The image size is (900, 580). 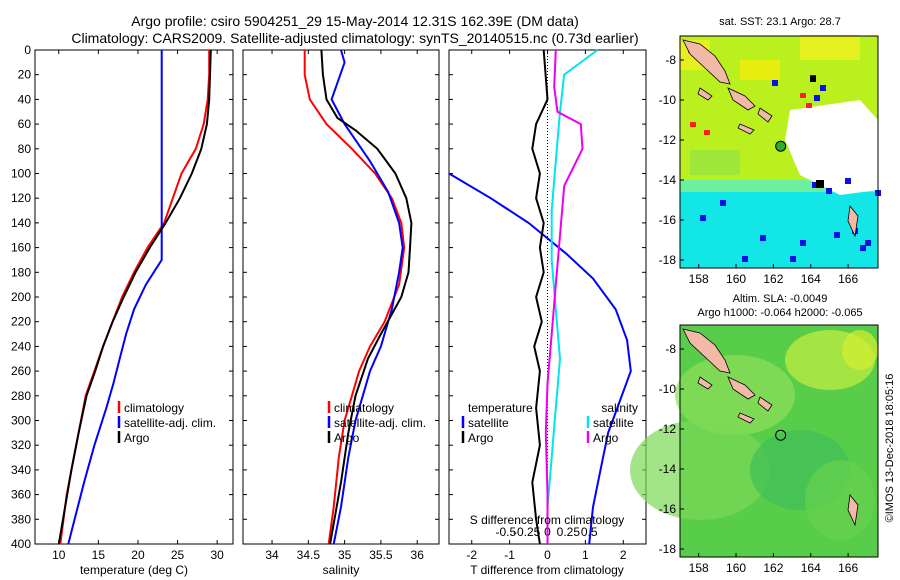 I want to click on x2-tick-label: 0.5, so click(x=589, y=532).